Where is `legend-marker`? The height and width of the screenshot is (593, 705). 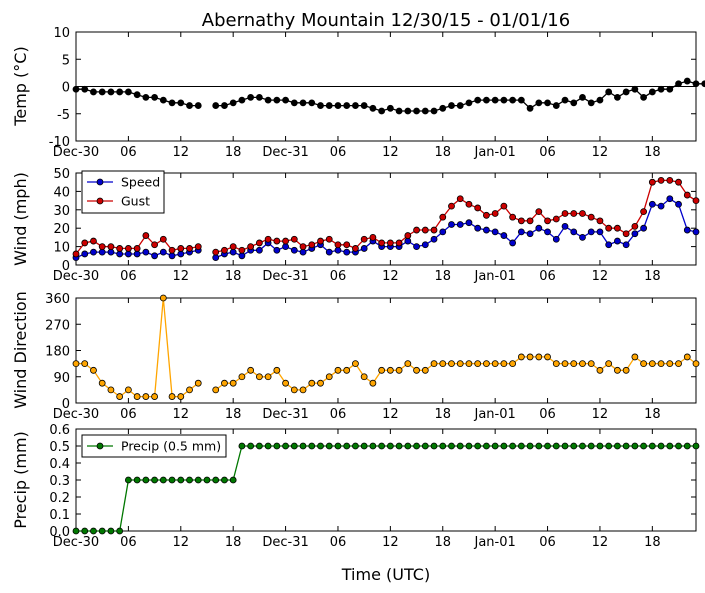 legend-marker is located at coordinates (100, 182).